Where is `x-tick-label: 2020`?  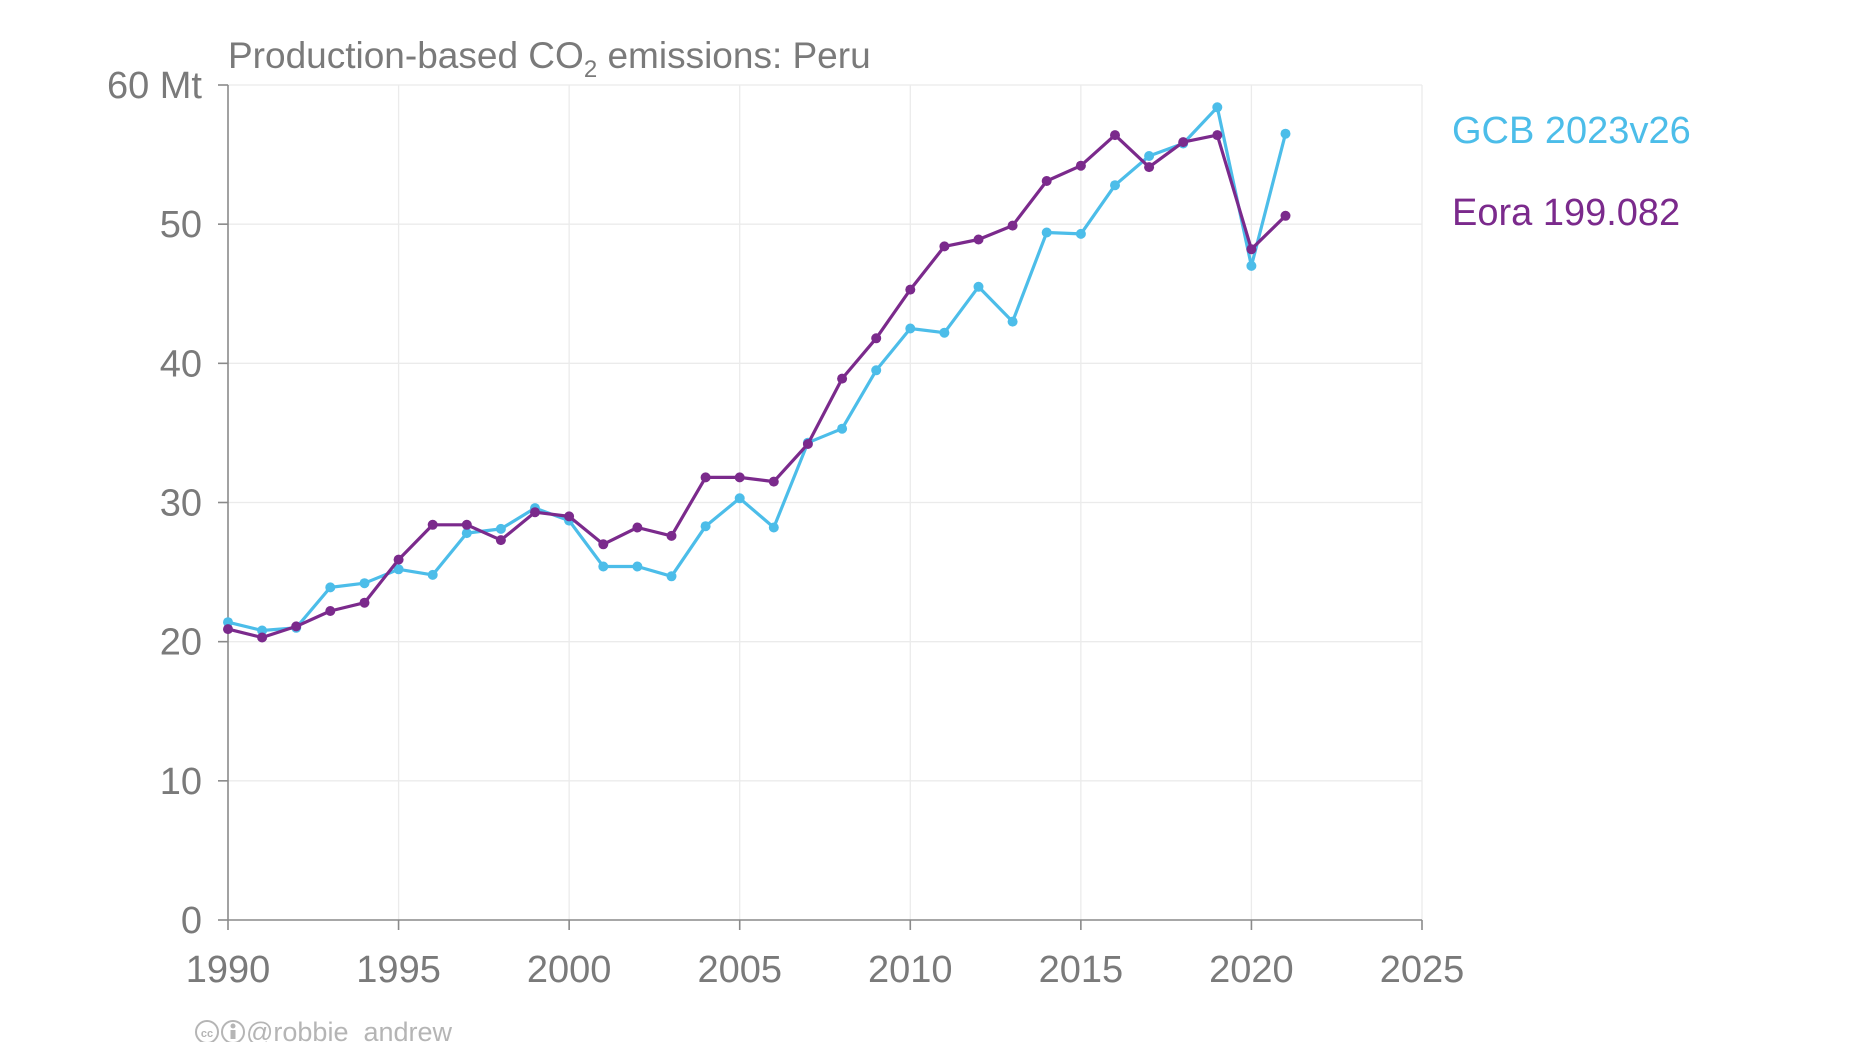
x-tick-label: 2020 is located at coordinates (1251, 970).